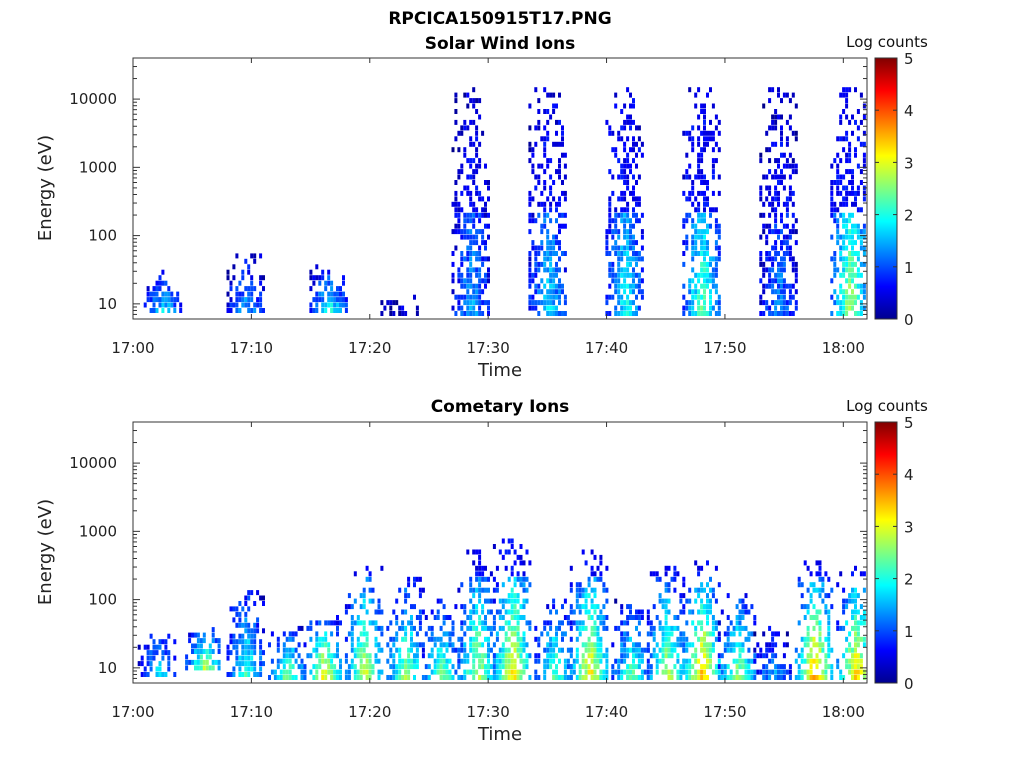 This screenshot has width=1024, height=768. What do you see at coordinates (93, 463) in the screenshot?
I see `y-tick-label: 10000` at bounding box center [93, 463].